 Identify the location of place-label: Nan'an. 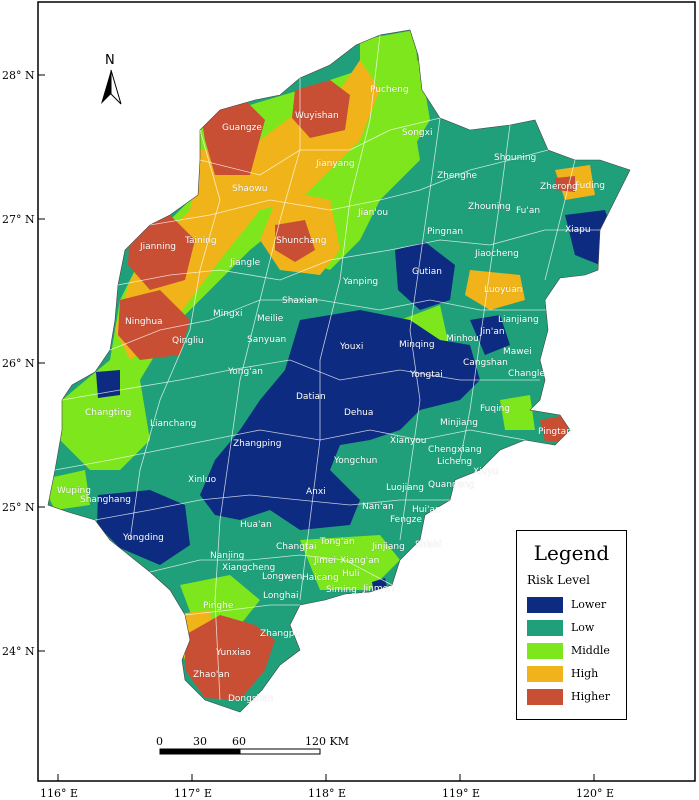
(378, 507).